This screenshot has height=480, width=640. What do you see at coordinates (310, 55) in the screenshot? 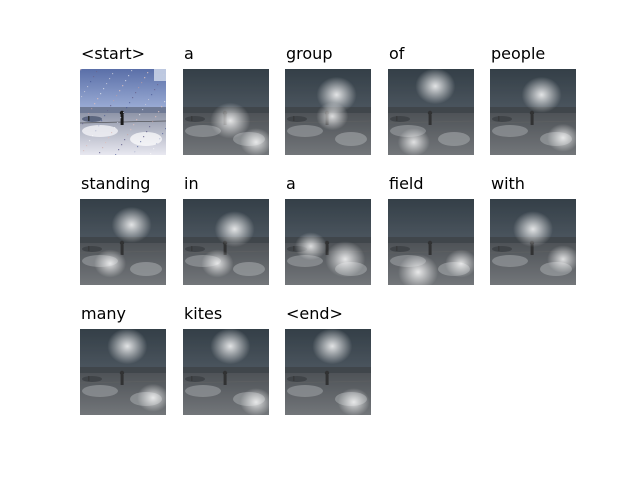
I see `token-label: group` at bounding box center [310, 55].